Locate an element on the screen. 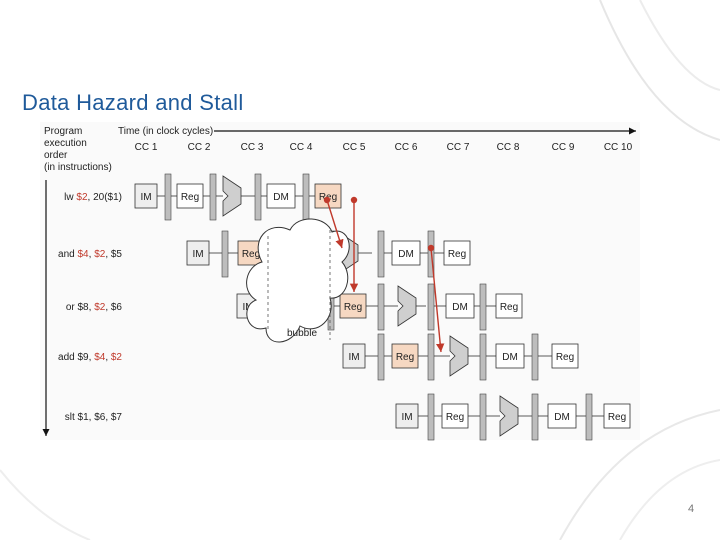 This screenshot has height=540, width=720. instruction-label: add $9, $4, $2 is located at coordinates (90, 357).